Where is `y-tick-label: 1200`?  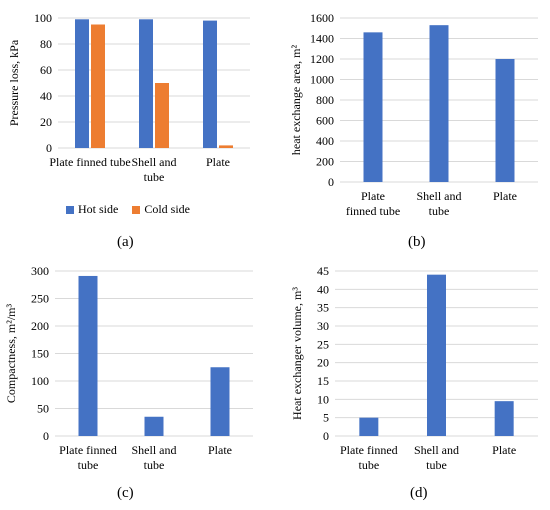
y-tick-label: 1200 is located at coordinates (322, 59).